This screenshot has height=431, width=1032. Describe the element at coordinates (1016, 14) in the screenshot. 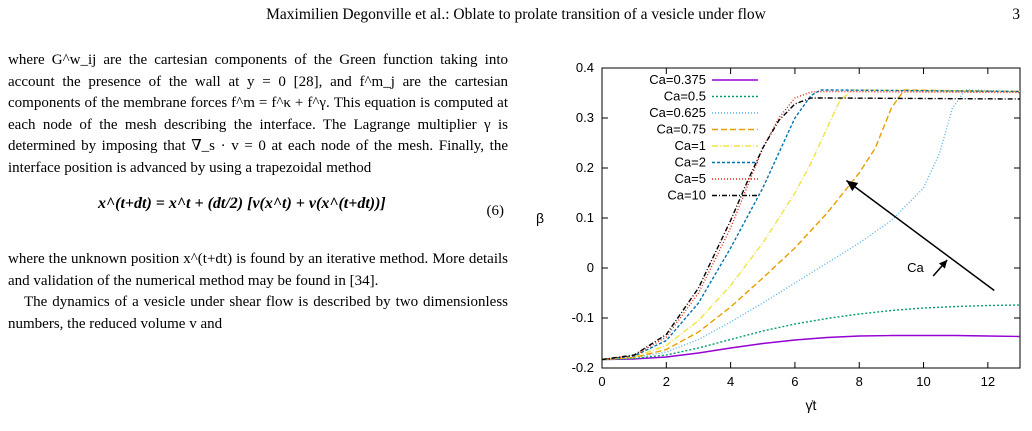

I see `page-number: 3` at that location.